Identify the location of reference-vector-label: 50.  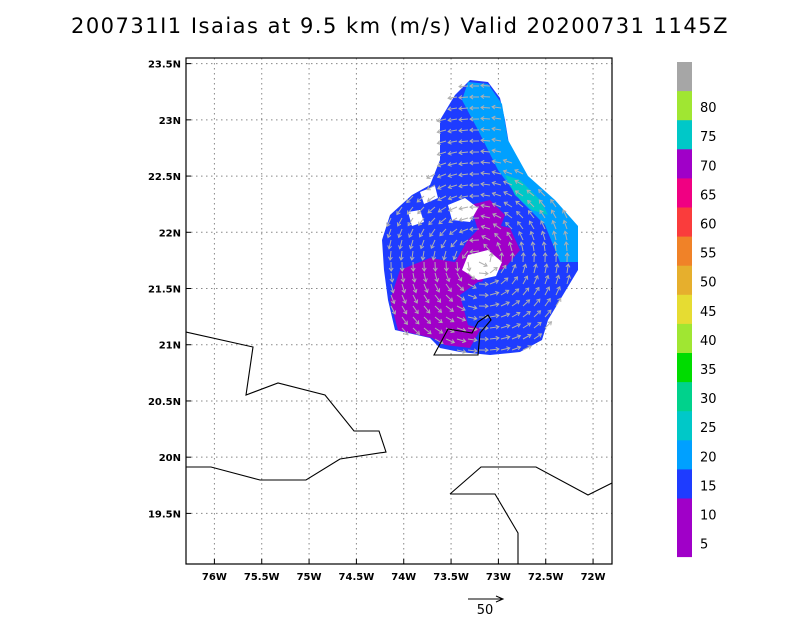
(485, 610).